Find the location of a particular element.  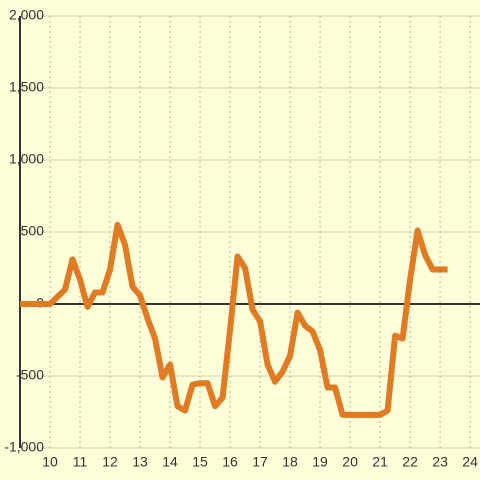

x-tick-label: 18 is located at coordinates (290, 462).